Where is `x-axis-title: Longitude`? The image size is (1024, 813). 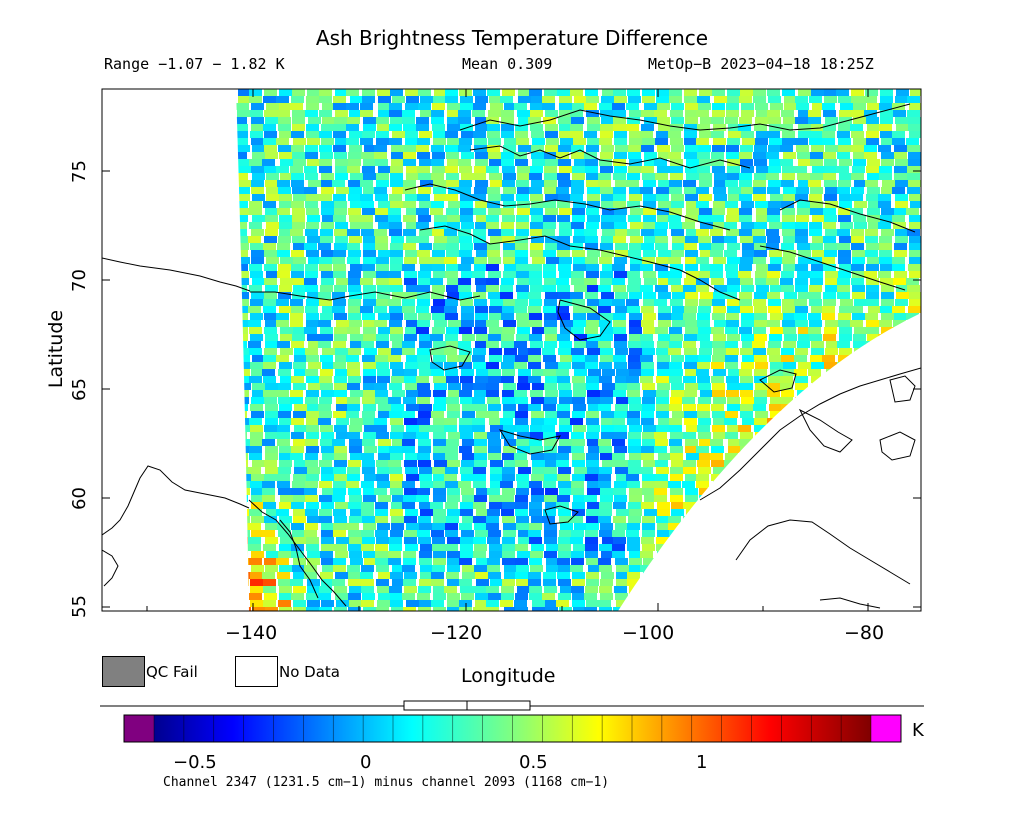 x-axis-title: Longitude is located at coordinates (508, 676).